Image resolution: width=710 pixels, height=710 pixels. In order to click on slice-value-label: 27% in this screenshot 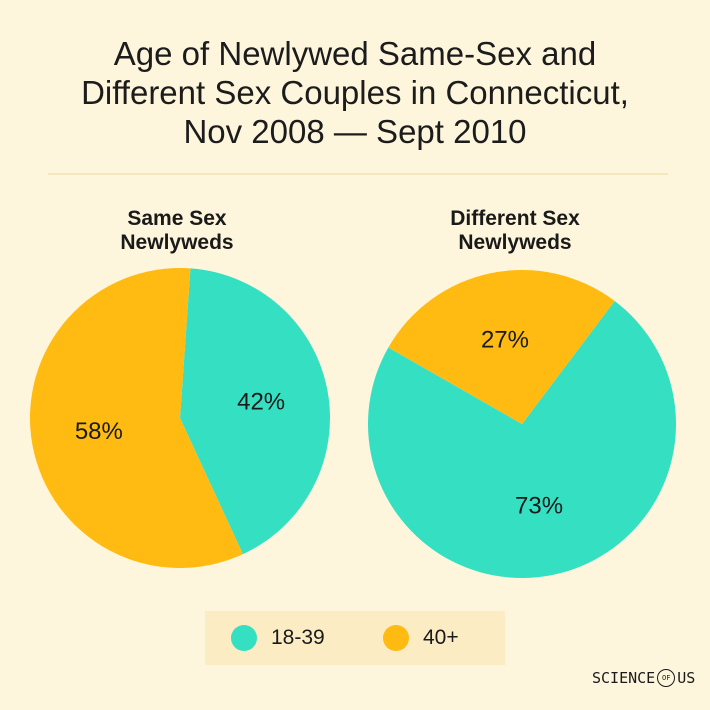, I will do `click(505, 339)`.